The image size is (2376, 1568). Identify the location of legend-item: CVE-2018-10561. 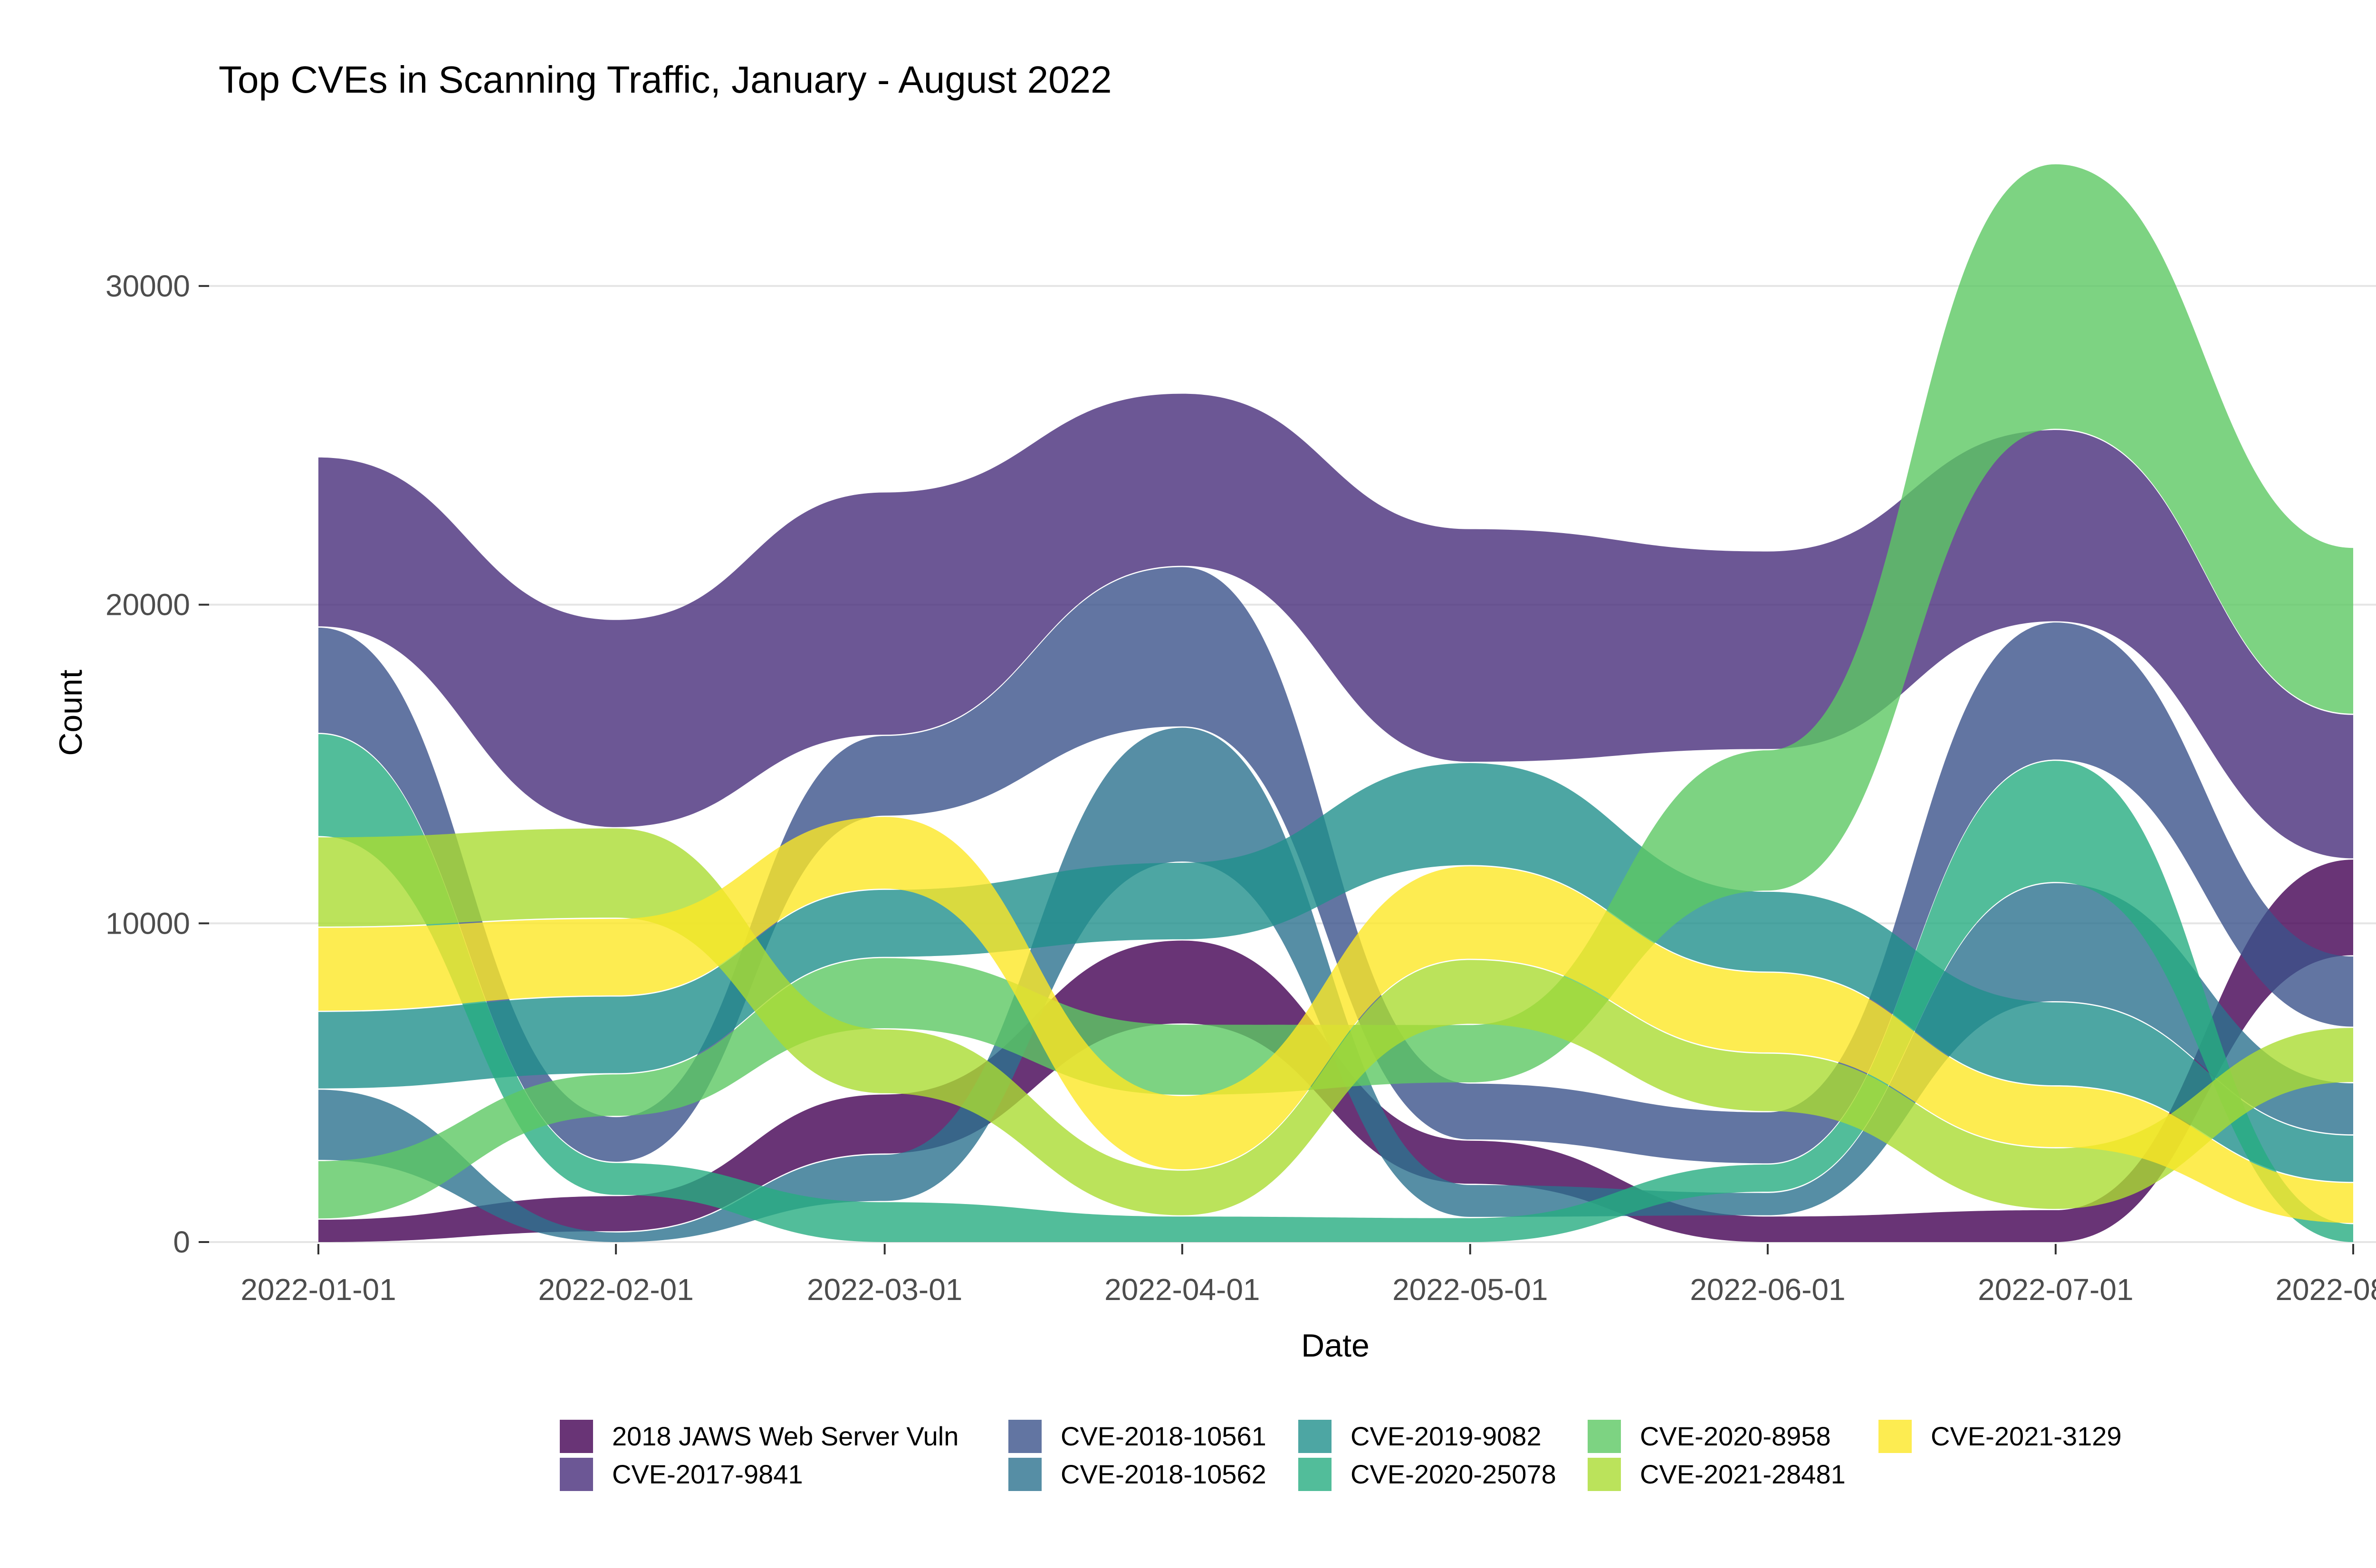
(1137, 1436).